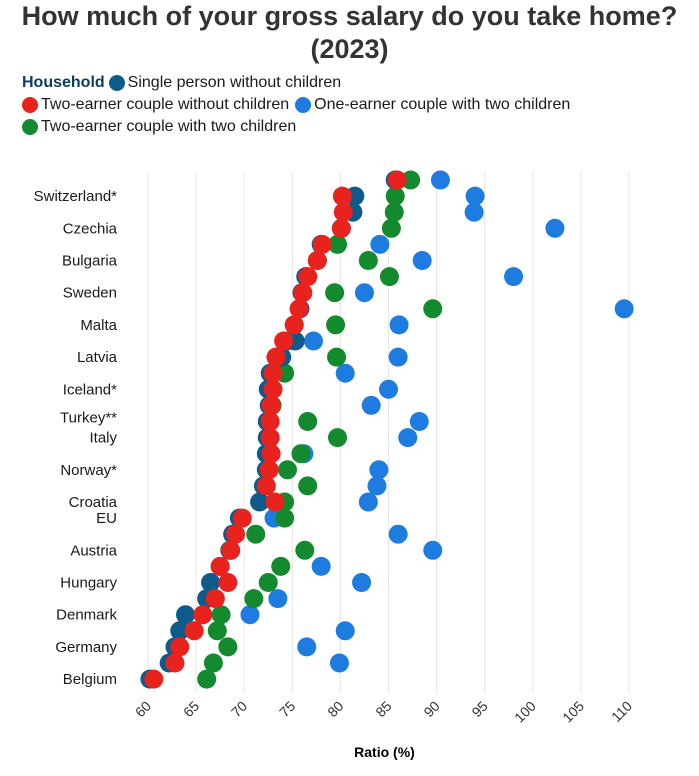 Image resolution: width=699 pixels, height=776 pixels. I want to click on x-tick-label: 85, so click(383, 709).